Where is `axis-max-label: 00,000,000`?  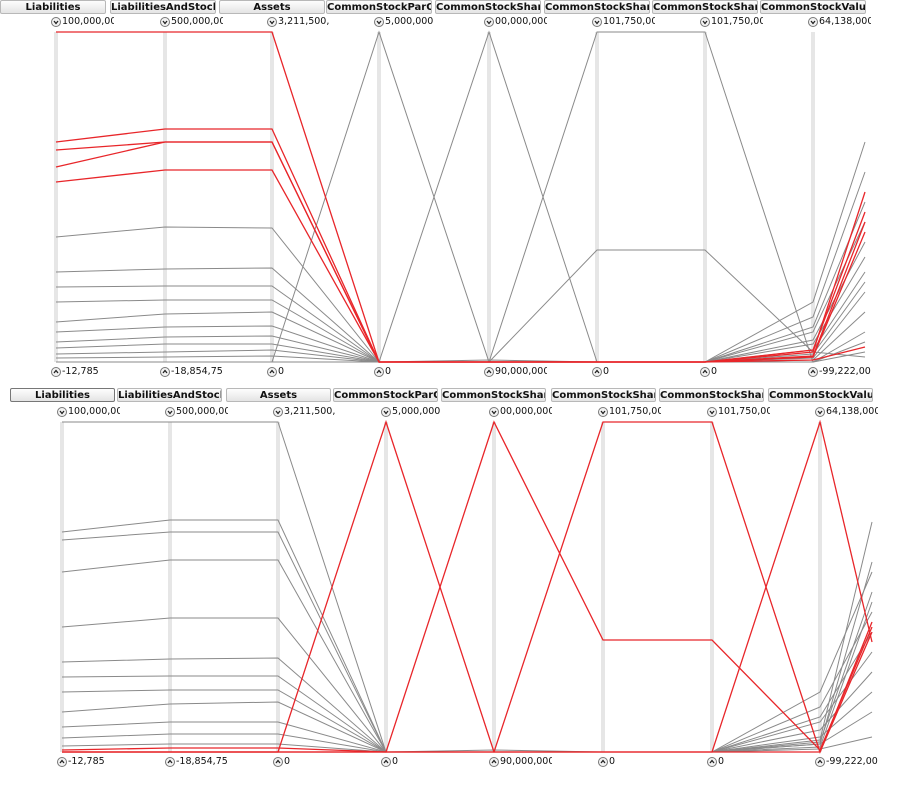
axis-max-label: 00,000,000 is located at coordinates (521, 21).